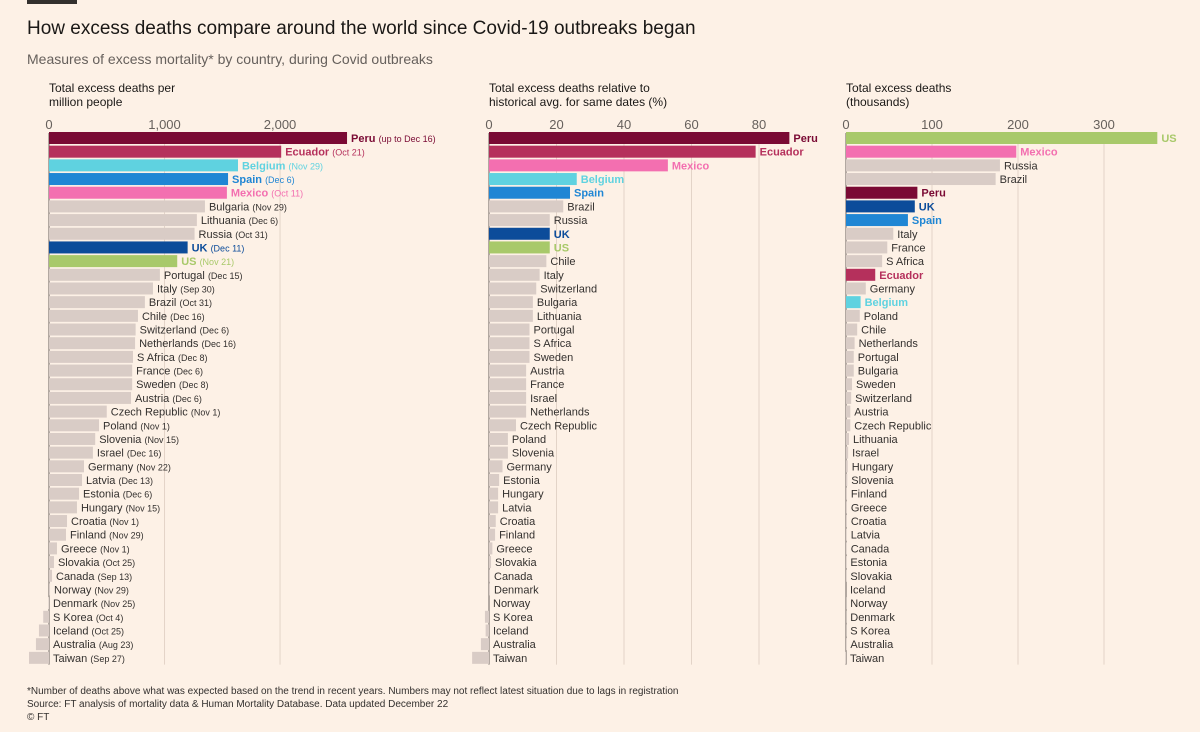 The width and height of the screenshot is (1200, 732). I want to click on bar-label: Sweden, so click(876, 385).